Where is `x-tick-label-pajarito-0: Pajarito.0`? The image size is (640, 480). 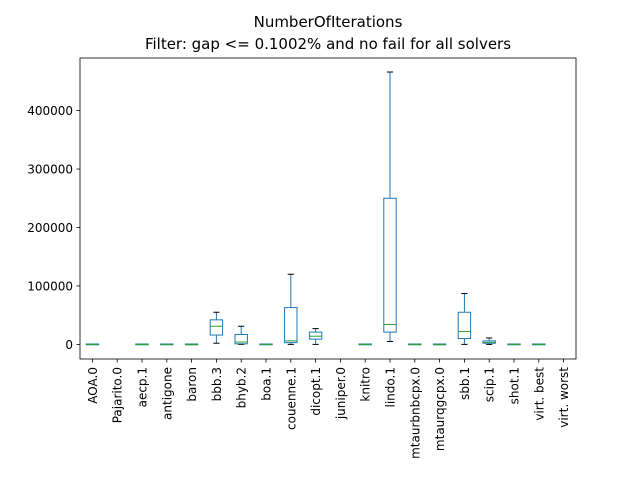
x-tick-label-pajarito-0: Pajarito.0 is located at coordinates (118, 395).